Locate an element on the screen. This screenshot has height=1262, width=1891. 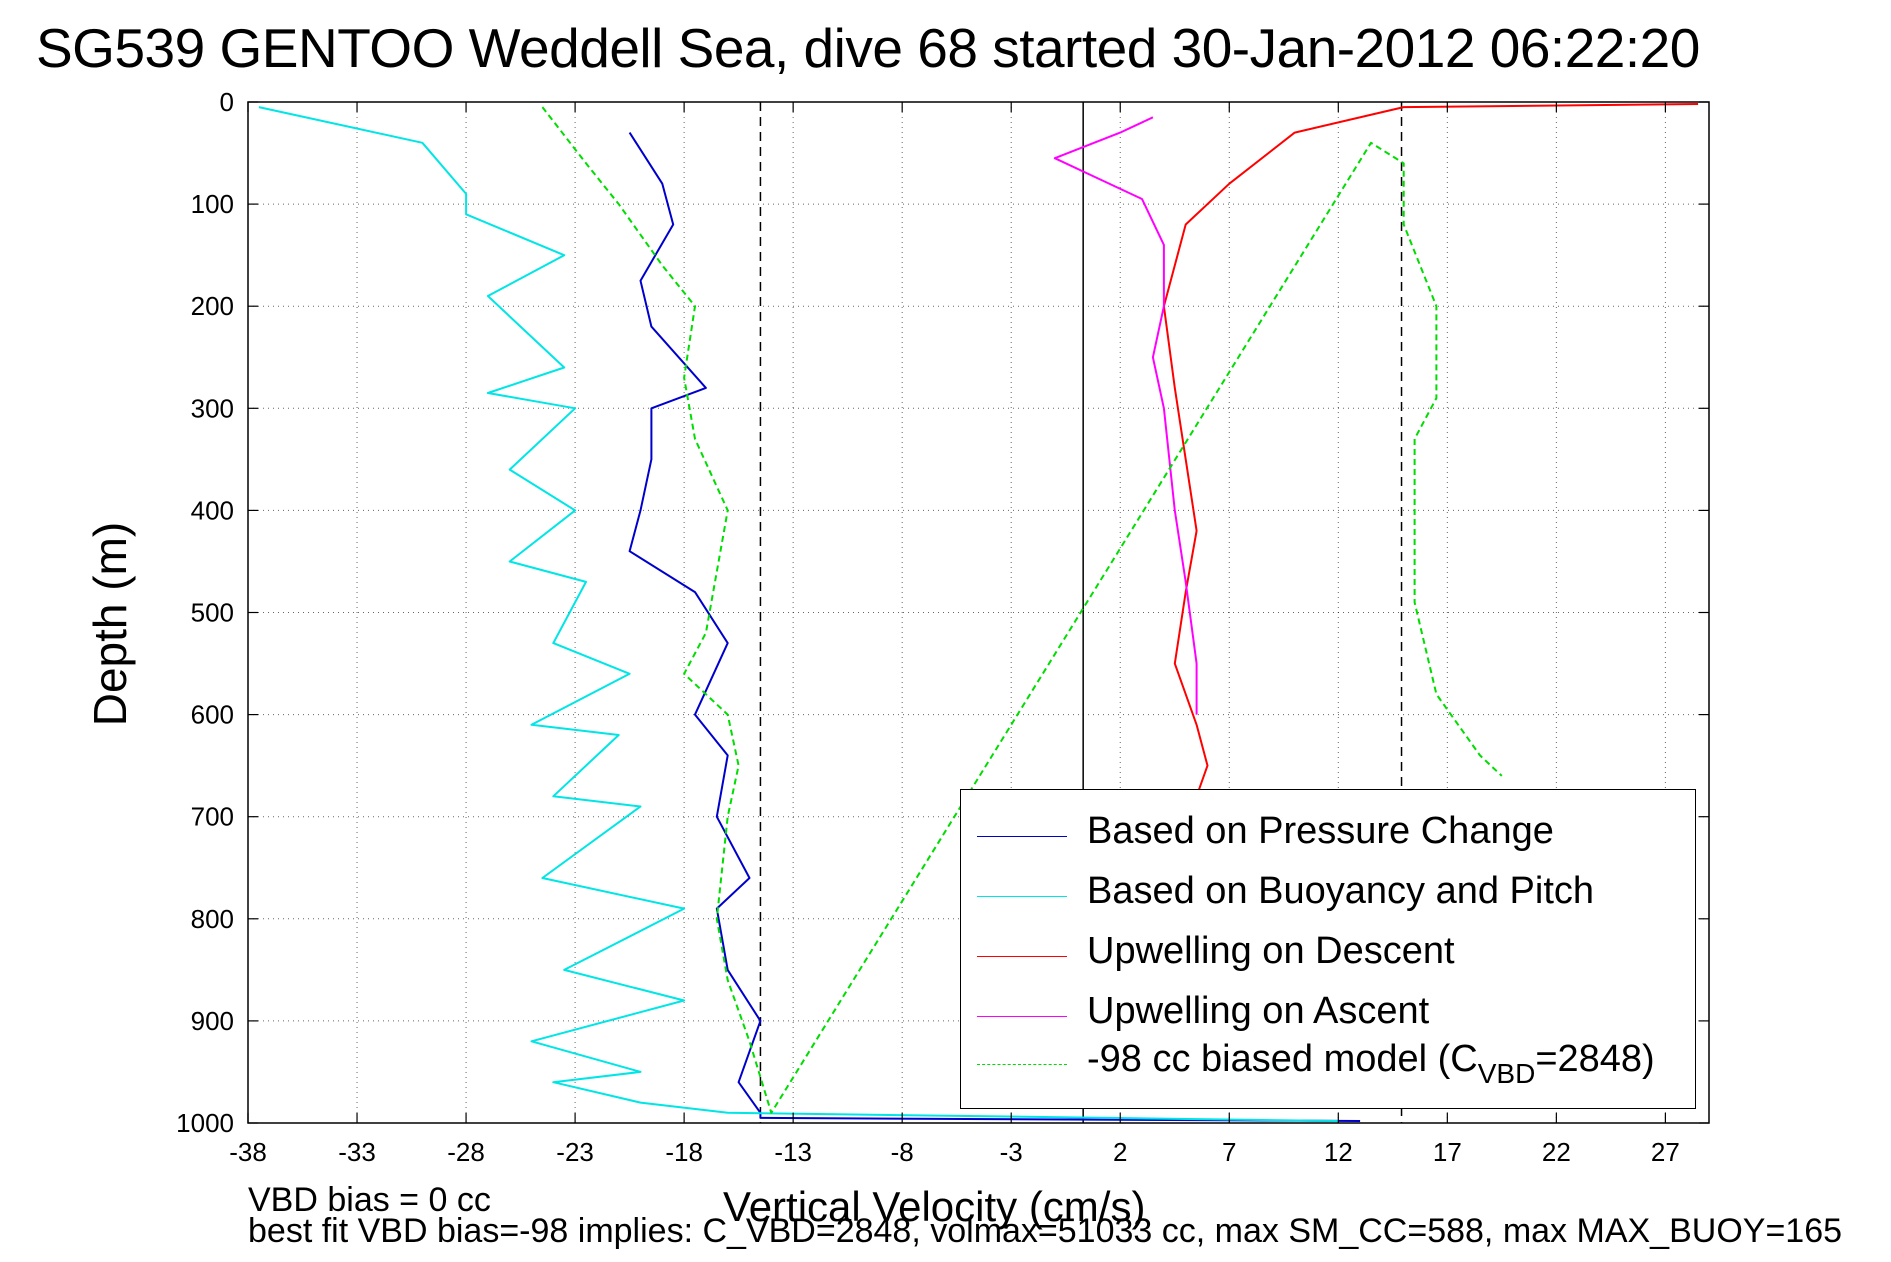
y-tick-label: 0 is located at coordinates (227, 102).